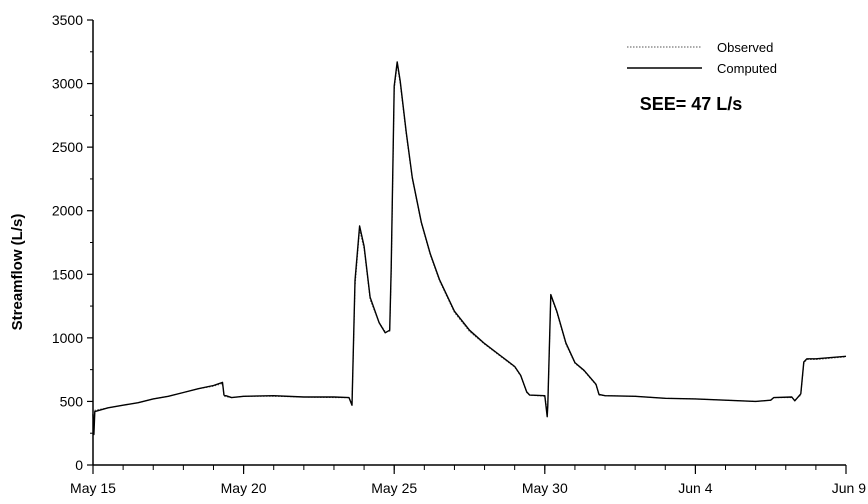 The height and width of the screenshot is (504, 868). What do you see at coordinates (67, 147) in the screenshot?
I see `y-tick-label: 2500` at bounding box center [67, 147].